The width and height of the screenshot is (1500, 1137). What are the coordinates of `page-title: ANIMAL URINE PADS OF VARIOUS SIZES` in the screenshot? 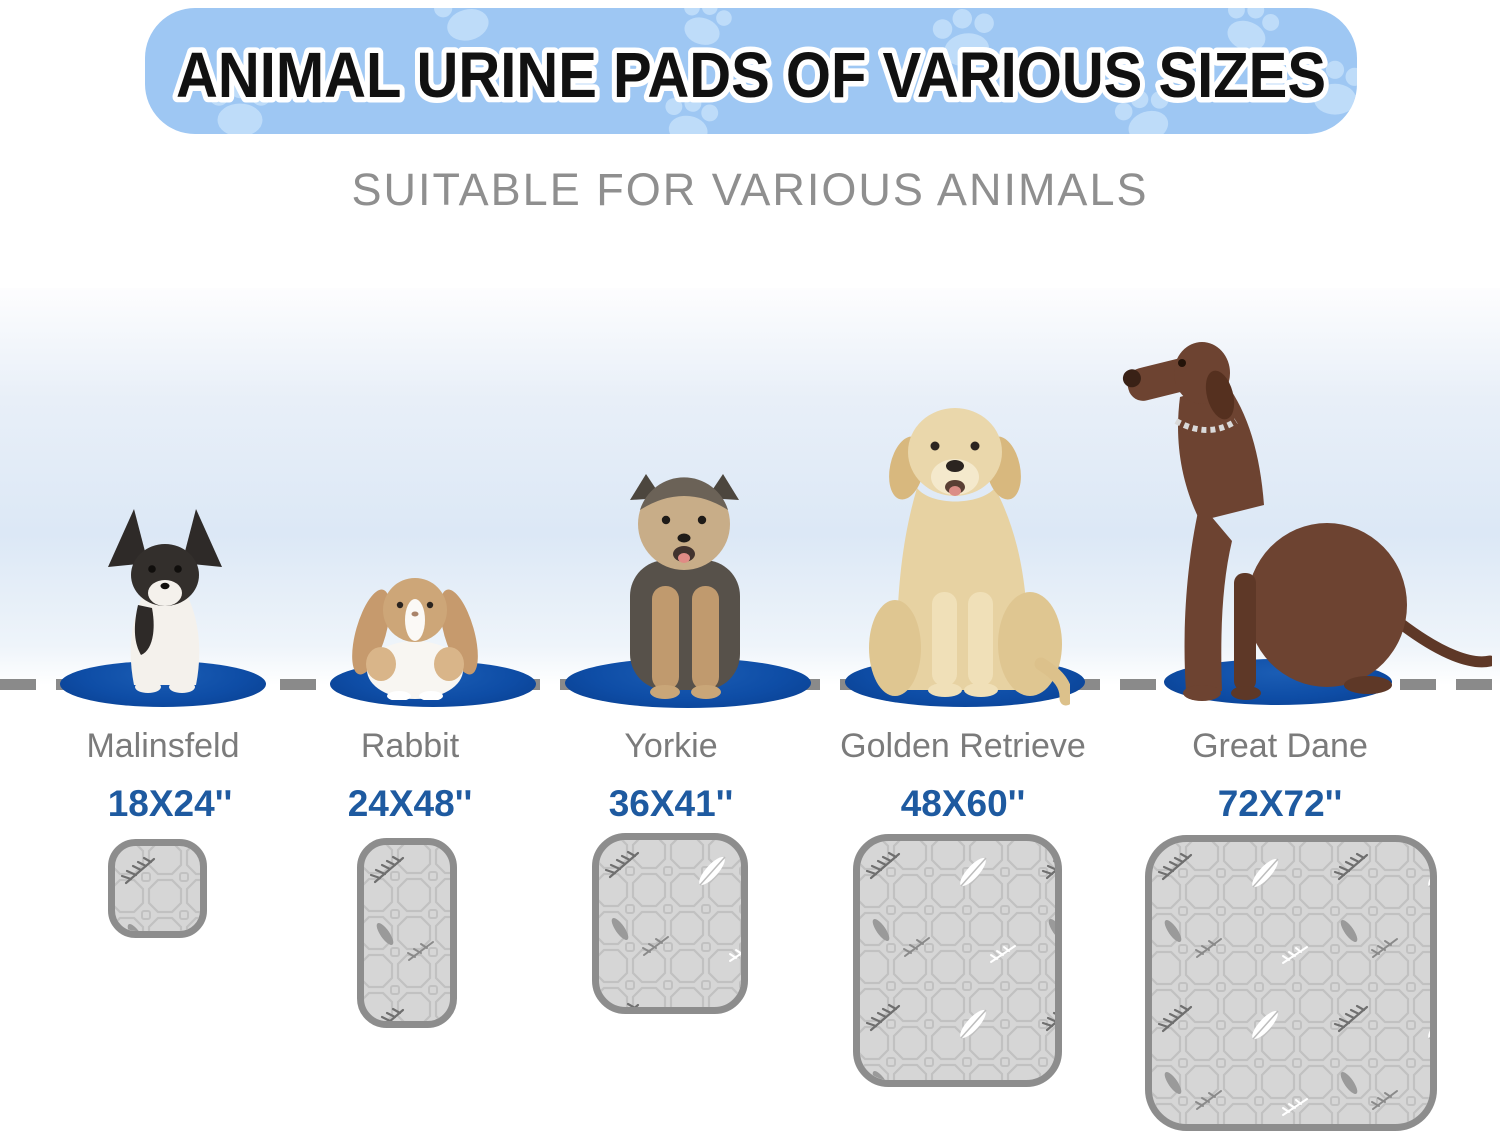 It's located at (751, 75).